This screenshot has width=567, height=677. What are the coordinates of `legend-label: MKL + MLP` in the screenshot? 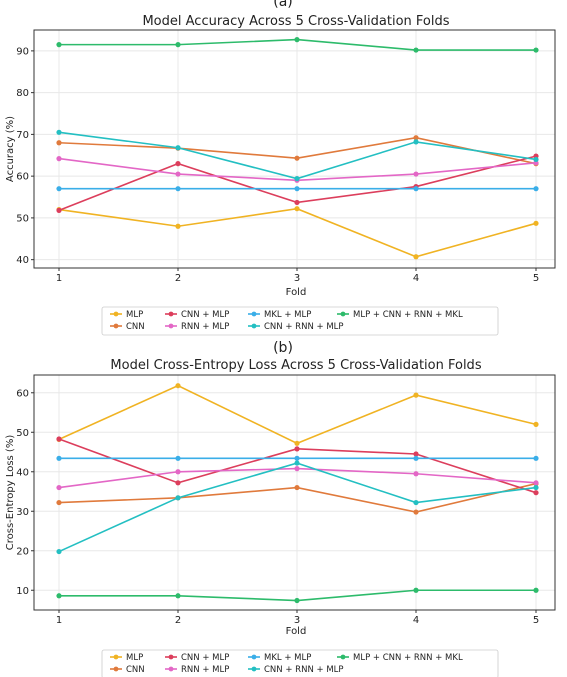 It's located at (287, 658).